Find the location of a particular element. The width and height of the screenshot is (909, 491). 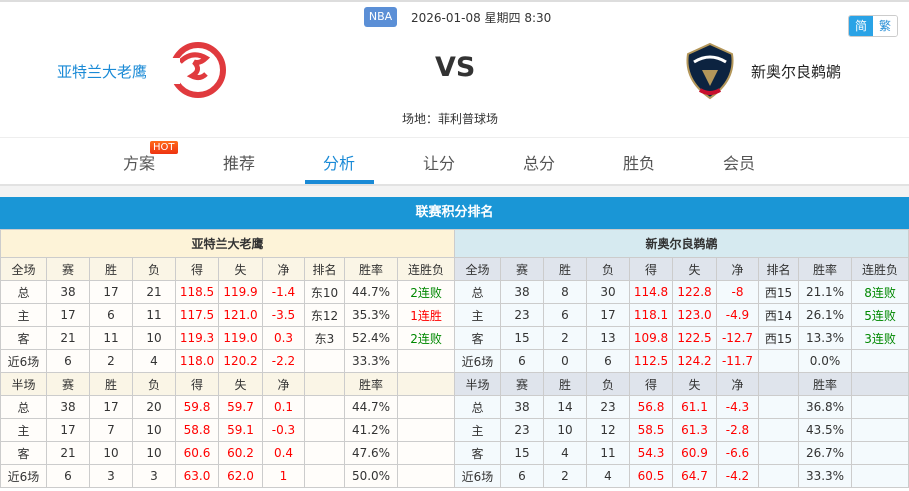

column-header: 半场 is located at coordinates (477, 384).